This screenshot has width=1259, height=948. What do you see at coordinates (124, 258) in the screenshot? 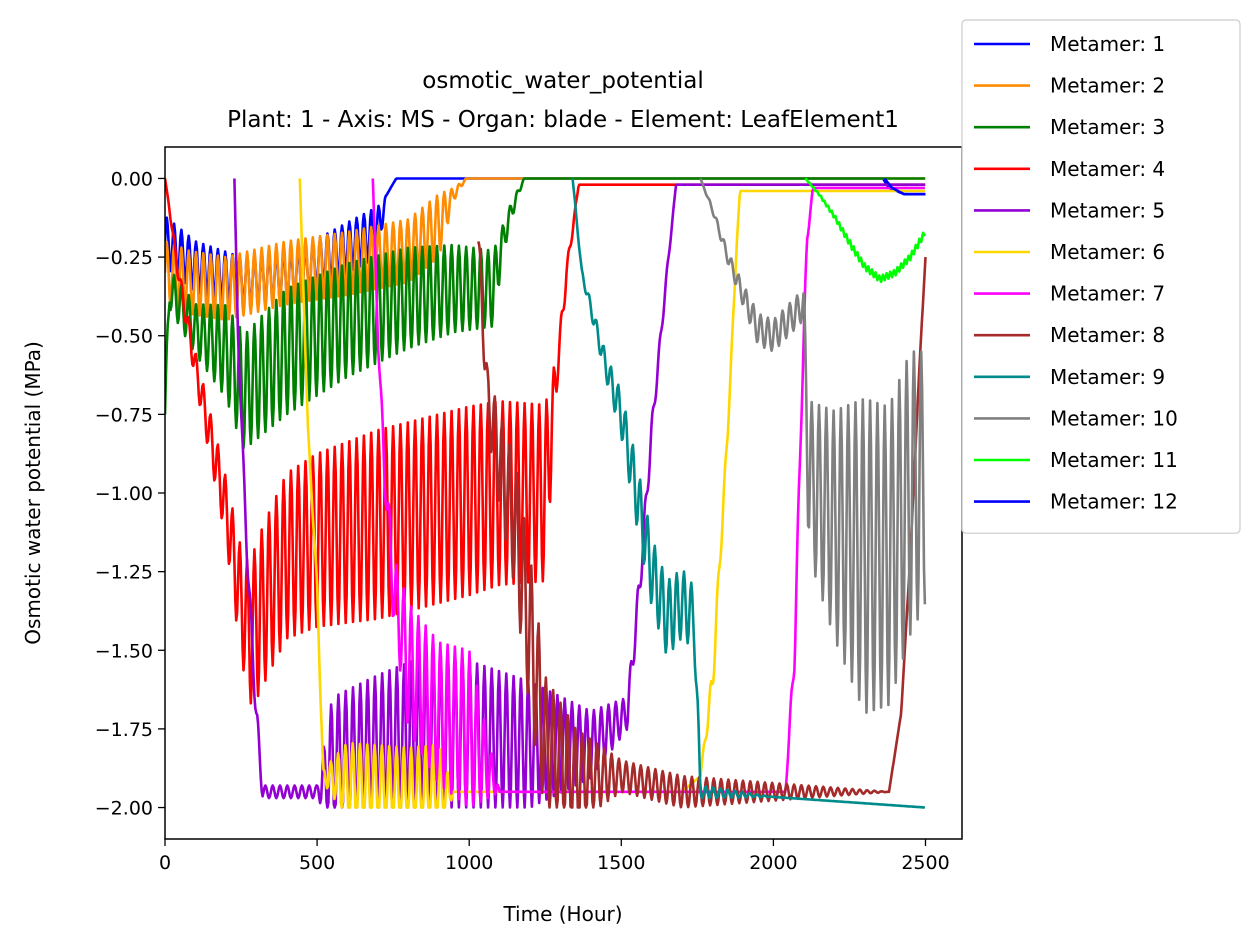
I see `y-tick-label: −0.25` at bounding box center [124, 258].